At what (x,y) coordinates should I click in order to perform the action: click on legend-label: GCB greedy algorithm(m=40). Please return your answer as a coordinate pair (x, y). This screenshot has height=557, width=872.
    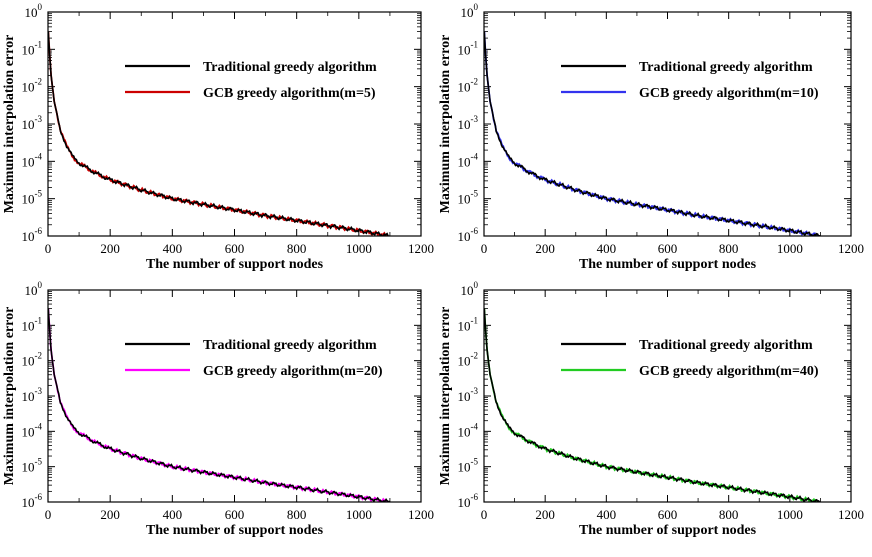
    Looking at the image, I should click on (729, 371).